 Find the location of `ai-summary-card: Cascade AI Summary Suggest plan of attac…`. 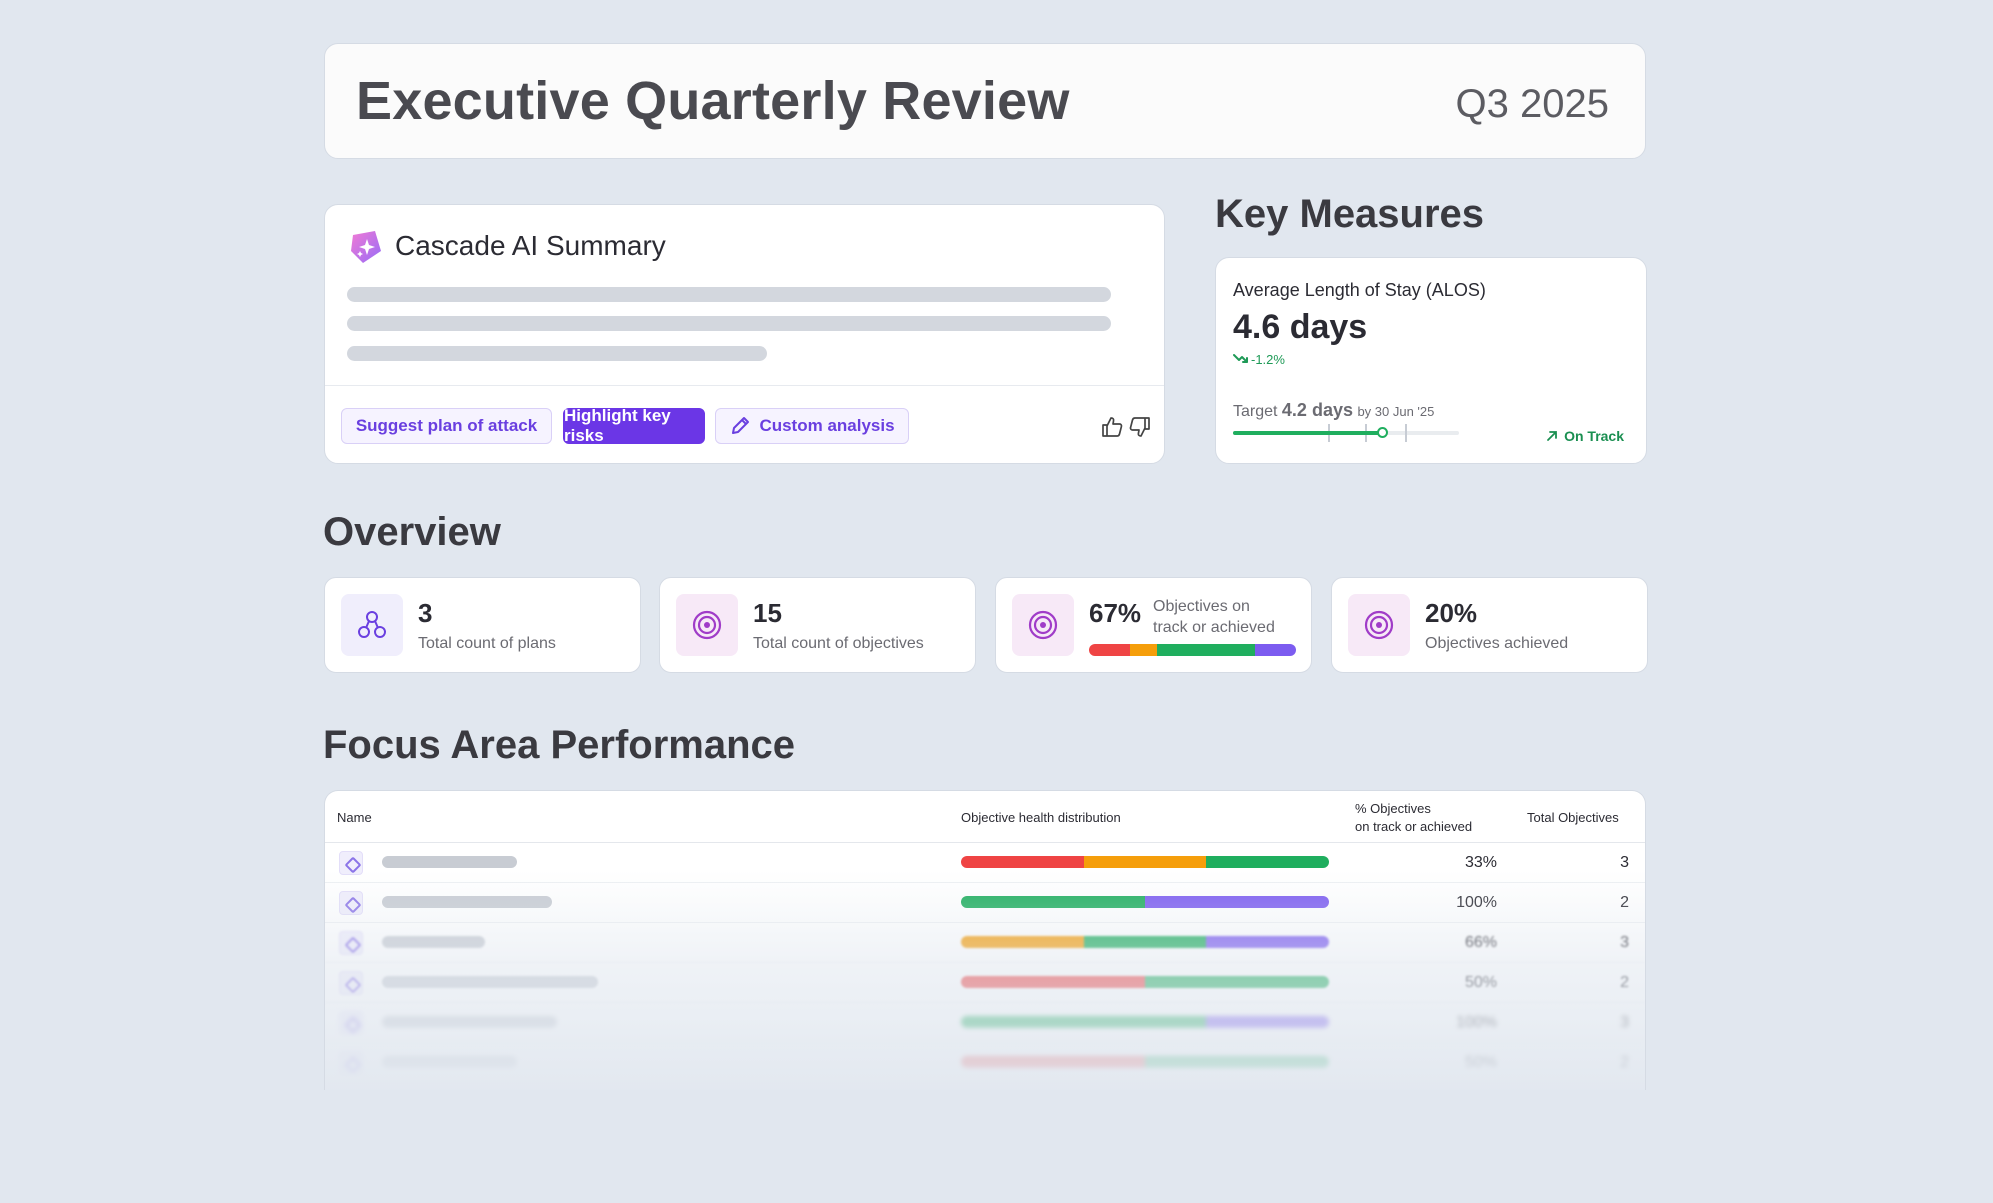

ai-summary-card: Cascade AI Summary Suggest plan of attac… is located at coordinates (744, 334).